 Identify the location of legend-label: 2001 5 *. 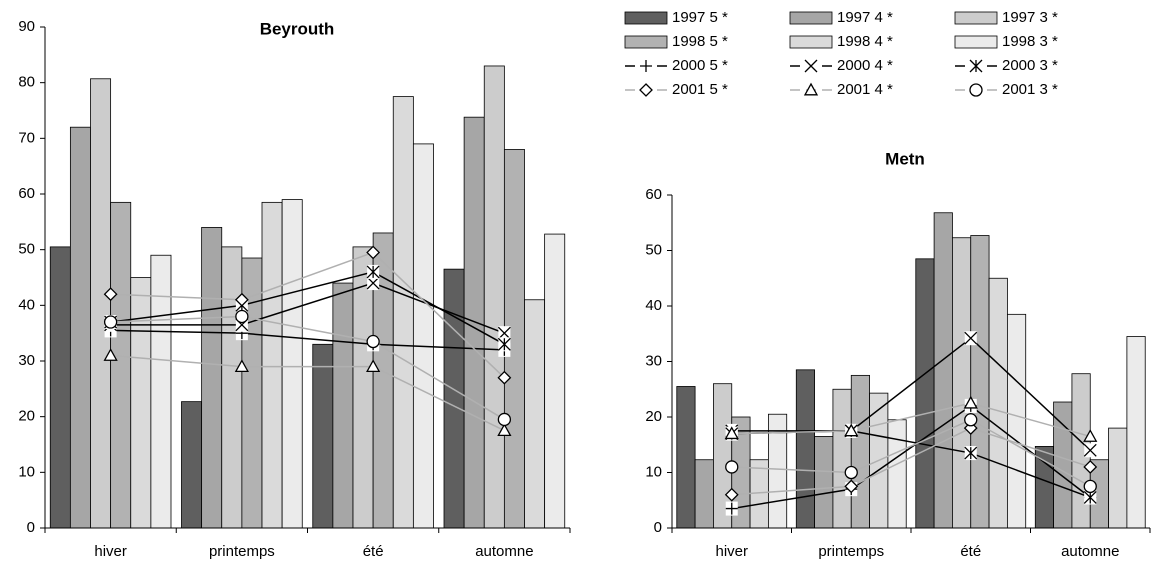
(700, 89).